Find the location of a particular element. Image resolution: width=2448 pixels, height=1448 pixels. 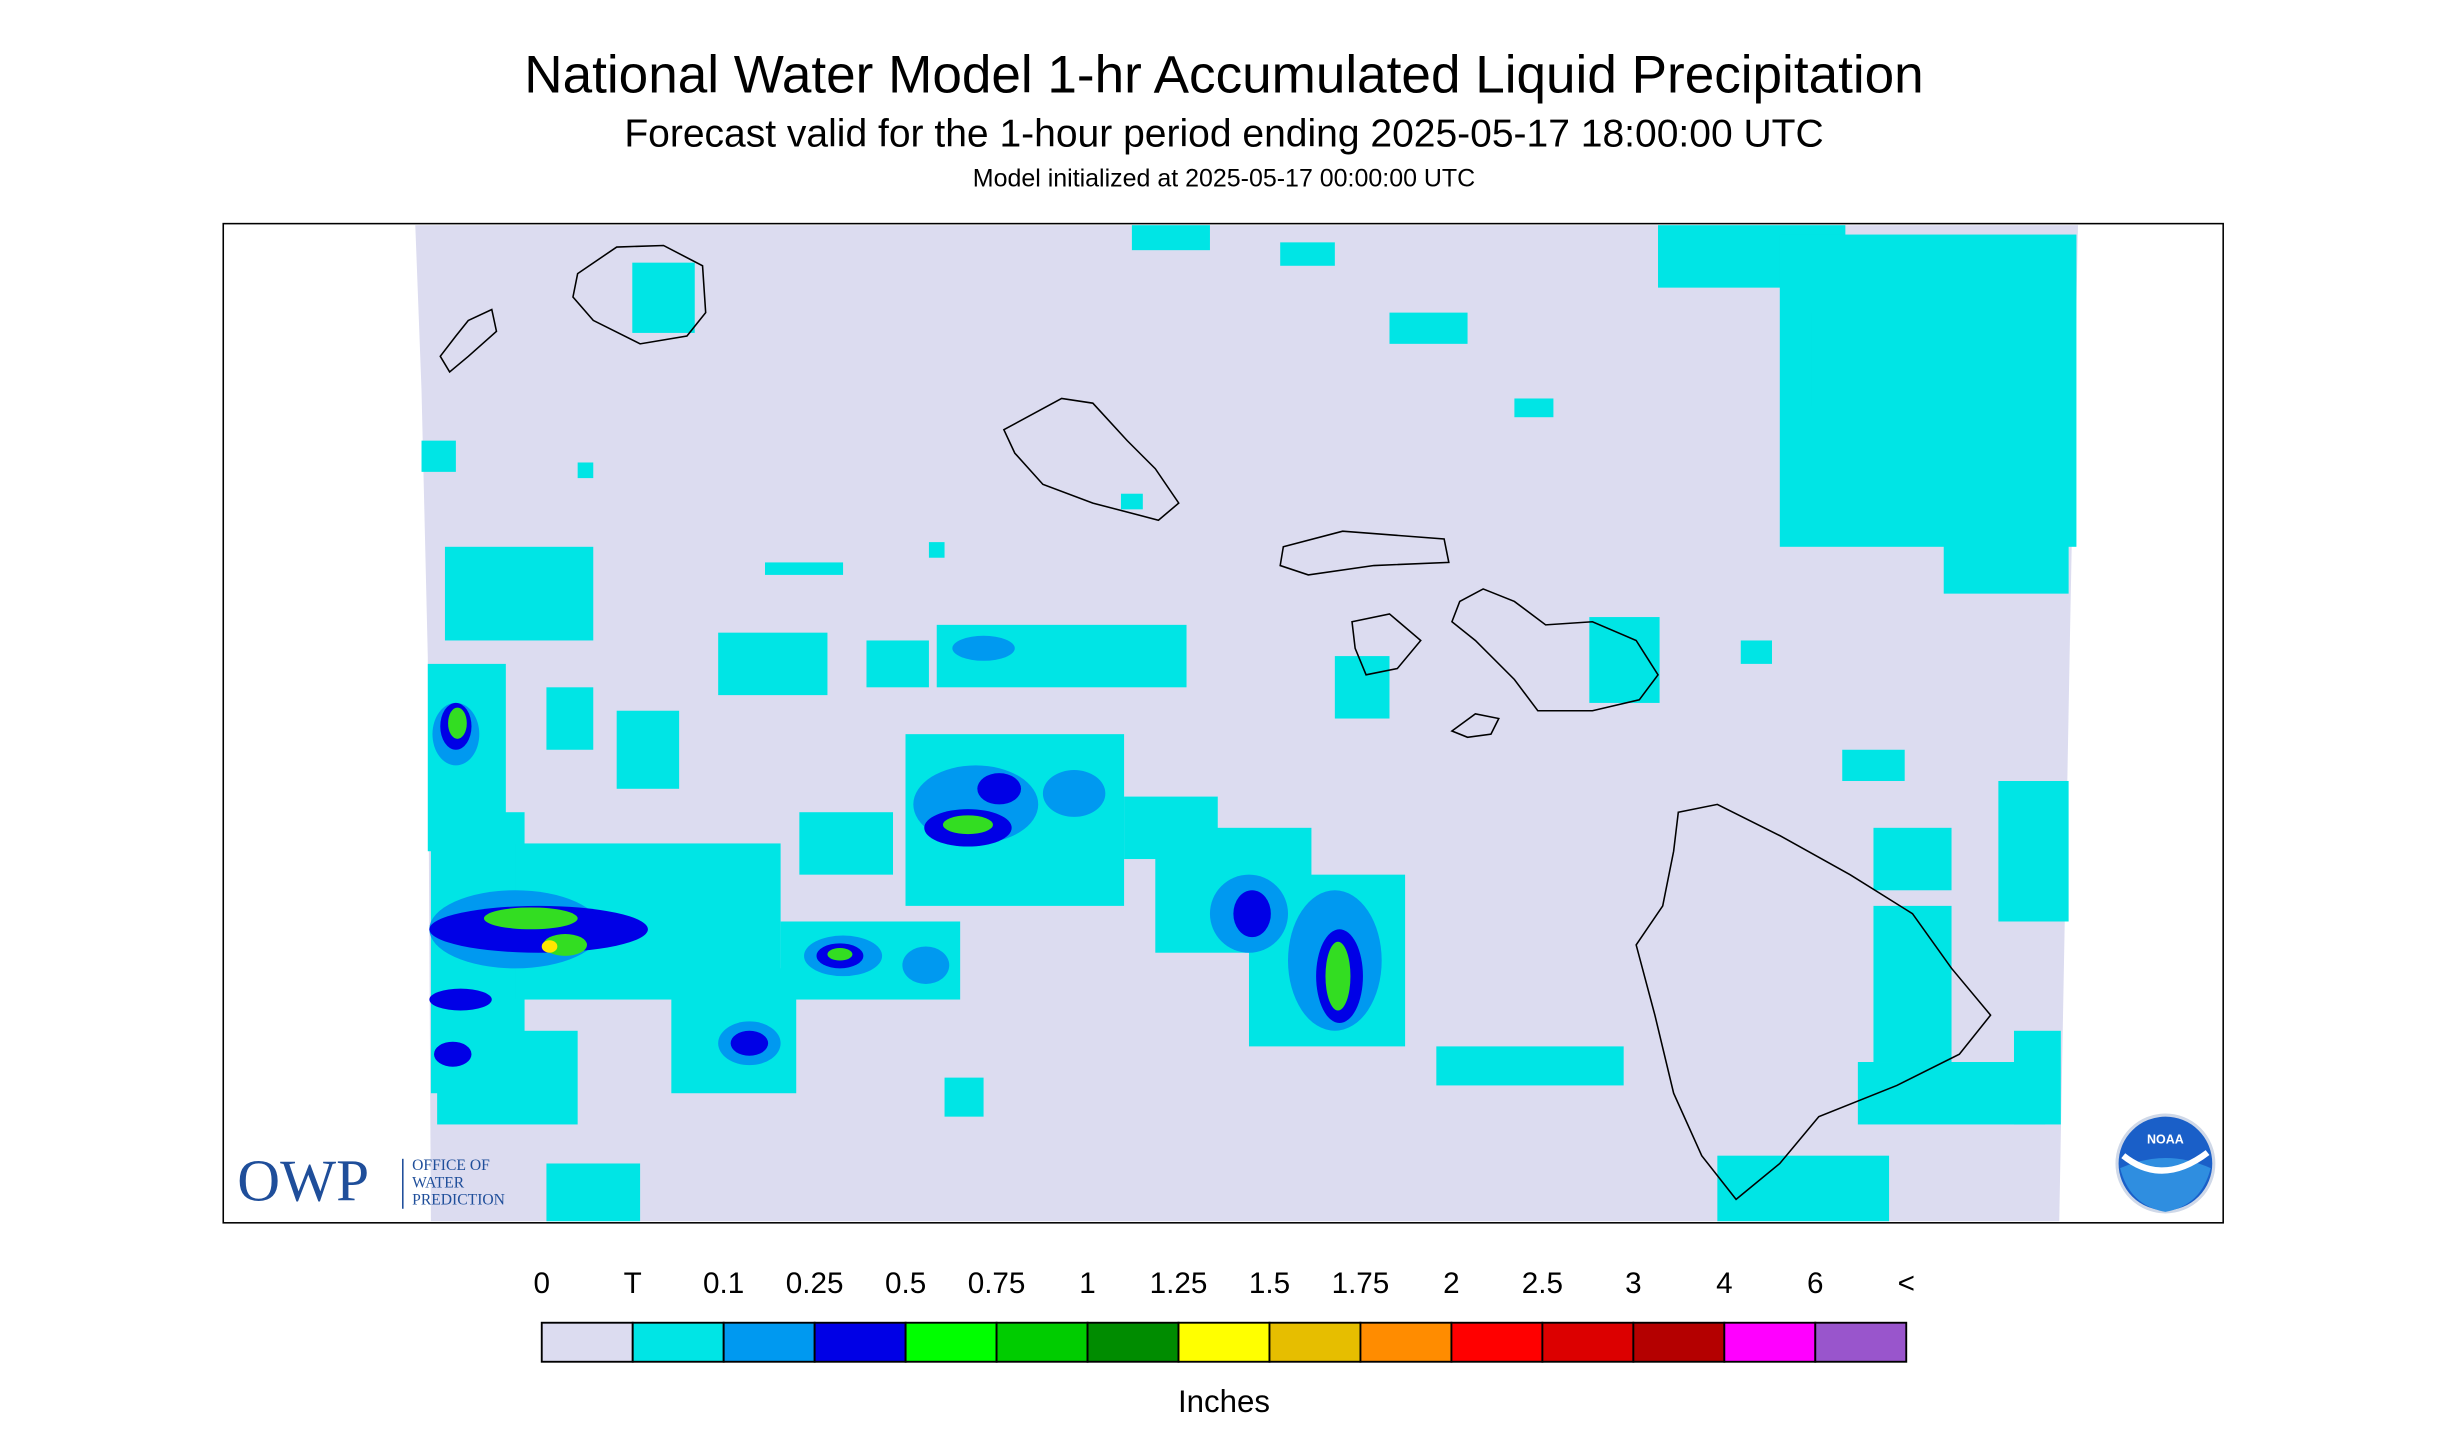

legend-unit: Inches is located at coordinates (1224, 1401).